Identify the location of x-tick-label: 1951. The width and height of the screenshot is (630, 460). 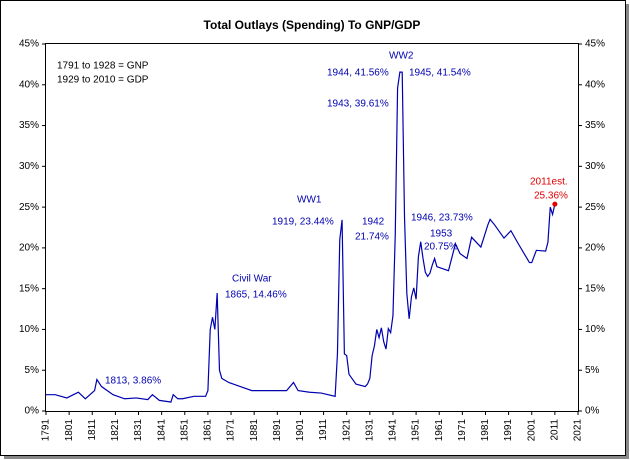
(416, 430).